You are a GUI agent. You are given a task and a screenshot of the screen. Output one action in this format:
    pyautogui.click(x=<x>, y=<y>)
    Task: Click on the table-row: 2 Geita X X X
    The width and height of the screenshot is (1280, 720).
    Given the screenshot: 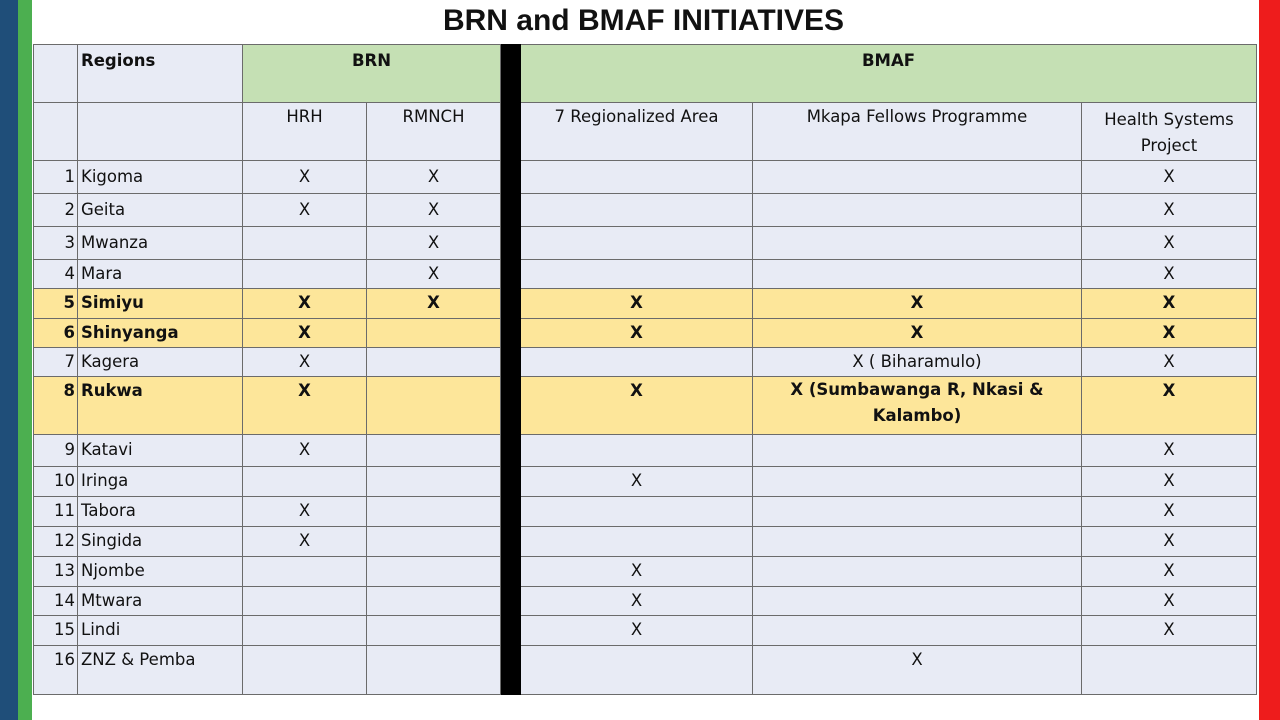 What is the action you would take?
    pyautogui.click(x=645, y=210)
    